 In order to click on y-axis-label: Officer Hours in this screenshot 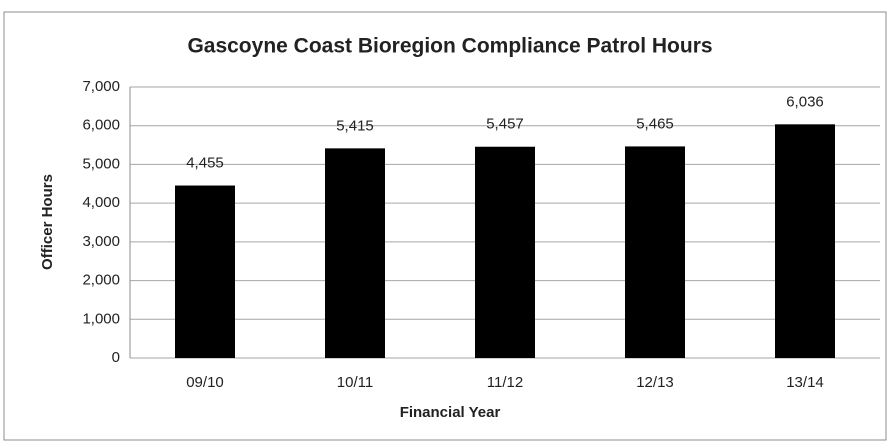, I will do `click(47, 222)`.